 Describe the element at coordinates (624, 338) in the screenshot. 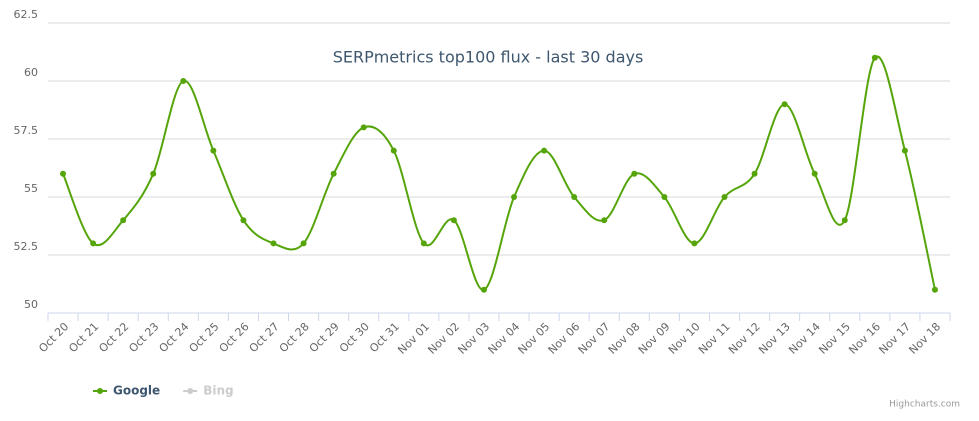

I see `x-tick-label: Nov 08` at that location.